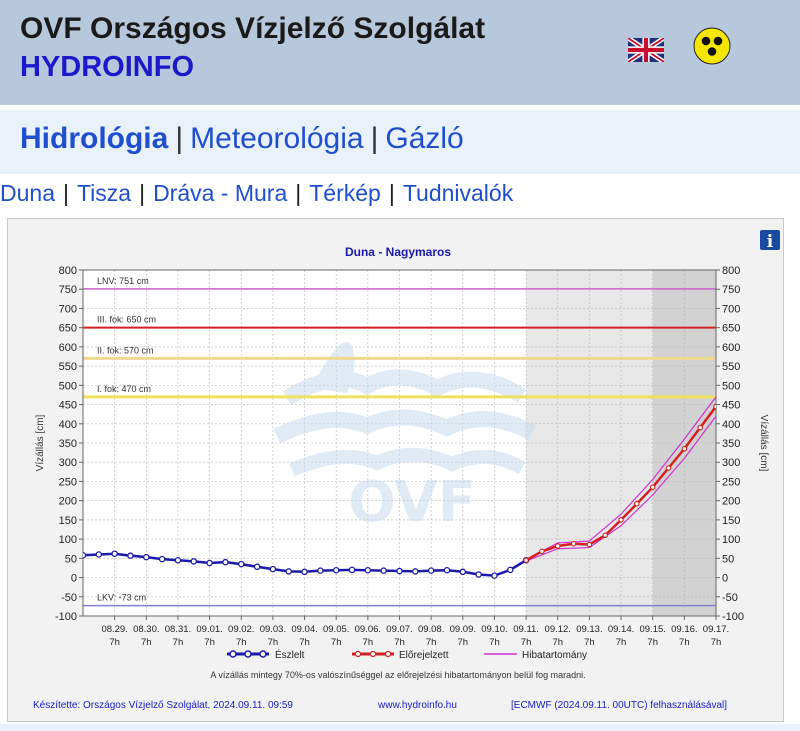 The width and height of the screenshot is (800, 731). I want to click on y-tick-label: -50, so click(69, 598).